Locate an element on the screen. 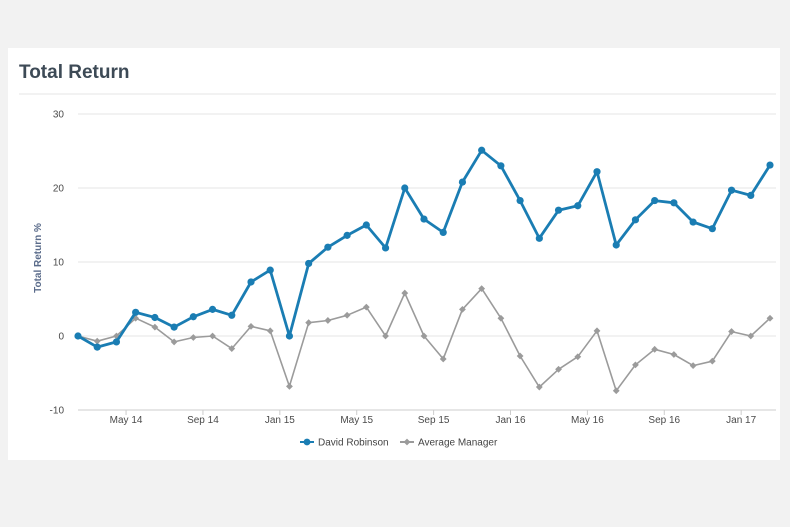 Image resolution: width=790 pixels, height=527 pixels. x-tick-label: Jan 16 is located at coordinates (510, 420).